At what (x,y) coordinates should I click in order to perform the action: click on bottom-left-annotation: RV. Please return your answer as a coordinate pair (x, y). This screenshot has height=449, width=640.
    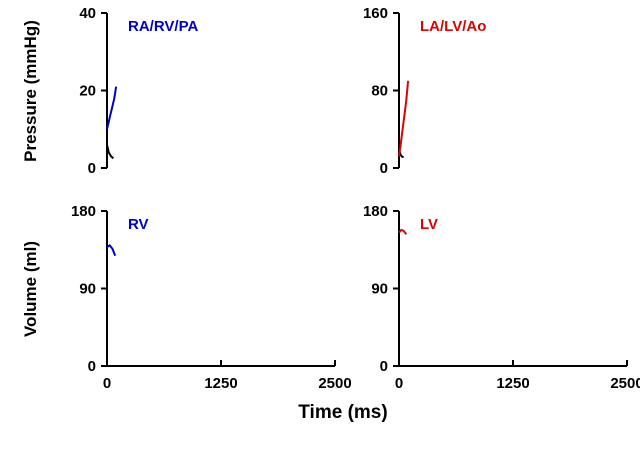
    Looking at the image, I should click on (138, 224).